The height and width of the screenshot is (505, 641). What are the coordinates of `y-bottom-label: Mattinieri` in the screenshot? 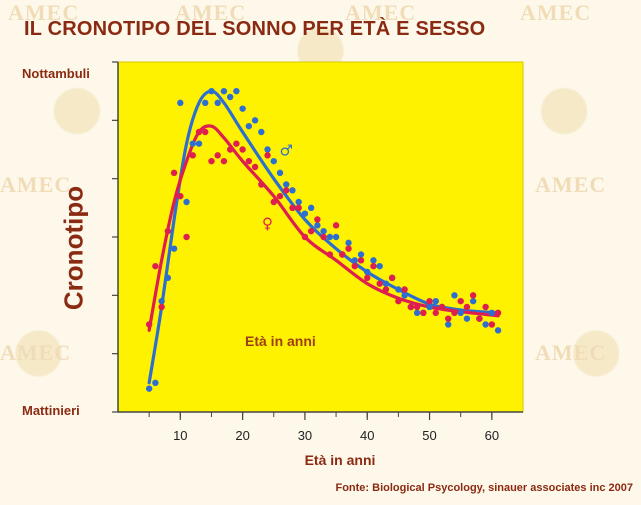 It's located at (51, 410).